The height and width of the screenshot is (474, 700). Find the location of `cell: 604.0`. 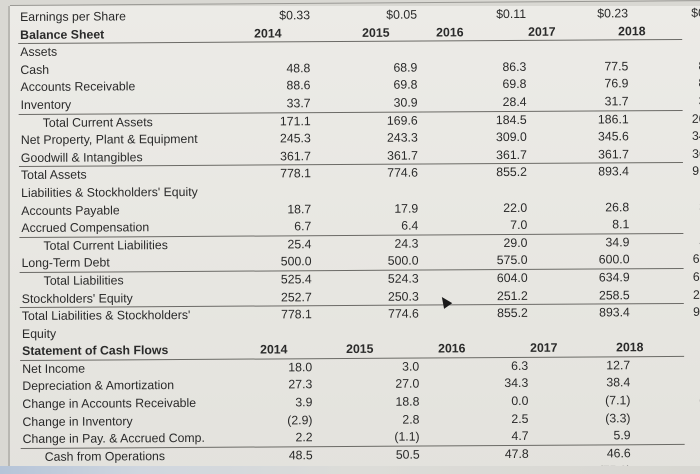

cell: 604.0 is located at coordinates (512, 277).